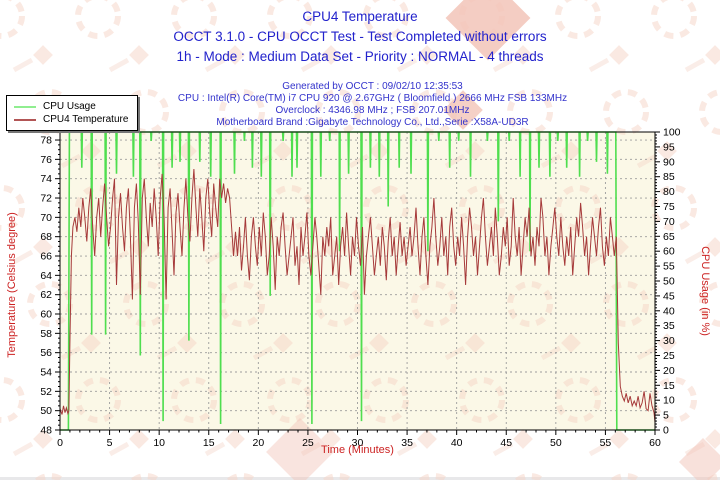 The image size is (720, 480). What do you see at coordinates (705, 291) in the screenshot?
I see `right-axis-title: CPU Usage (in %)` at bounding box center [705, 291].